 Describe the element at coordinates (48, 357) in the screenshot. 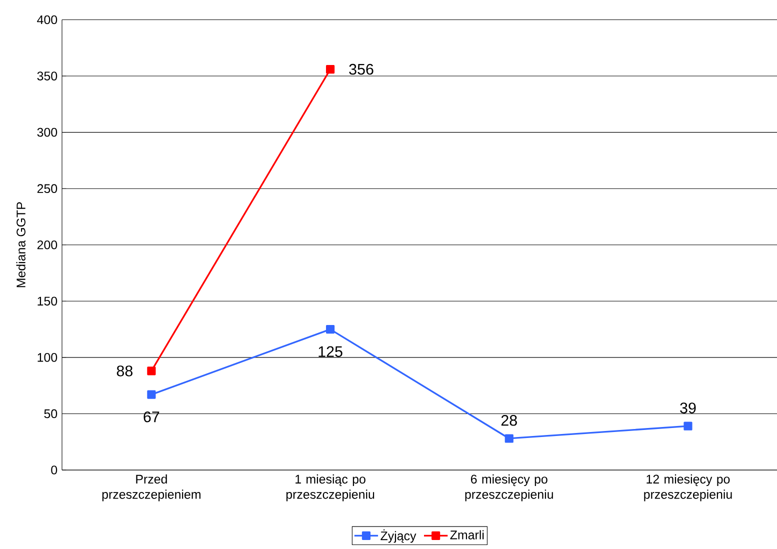

I see `y-tick-label: 100` at that location.